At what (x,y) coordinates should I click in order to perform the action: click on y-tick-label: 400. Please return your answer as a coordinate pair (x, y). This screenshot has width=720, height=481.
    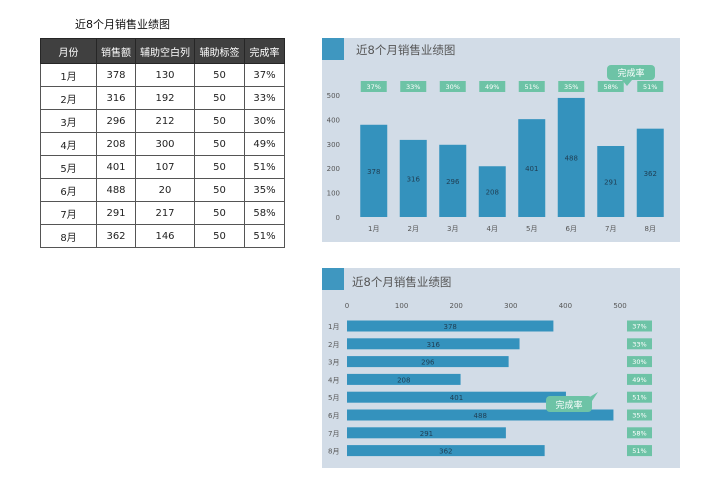
    Looking at the image, I should click on (333, 120).